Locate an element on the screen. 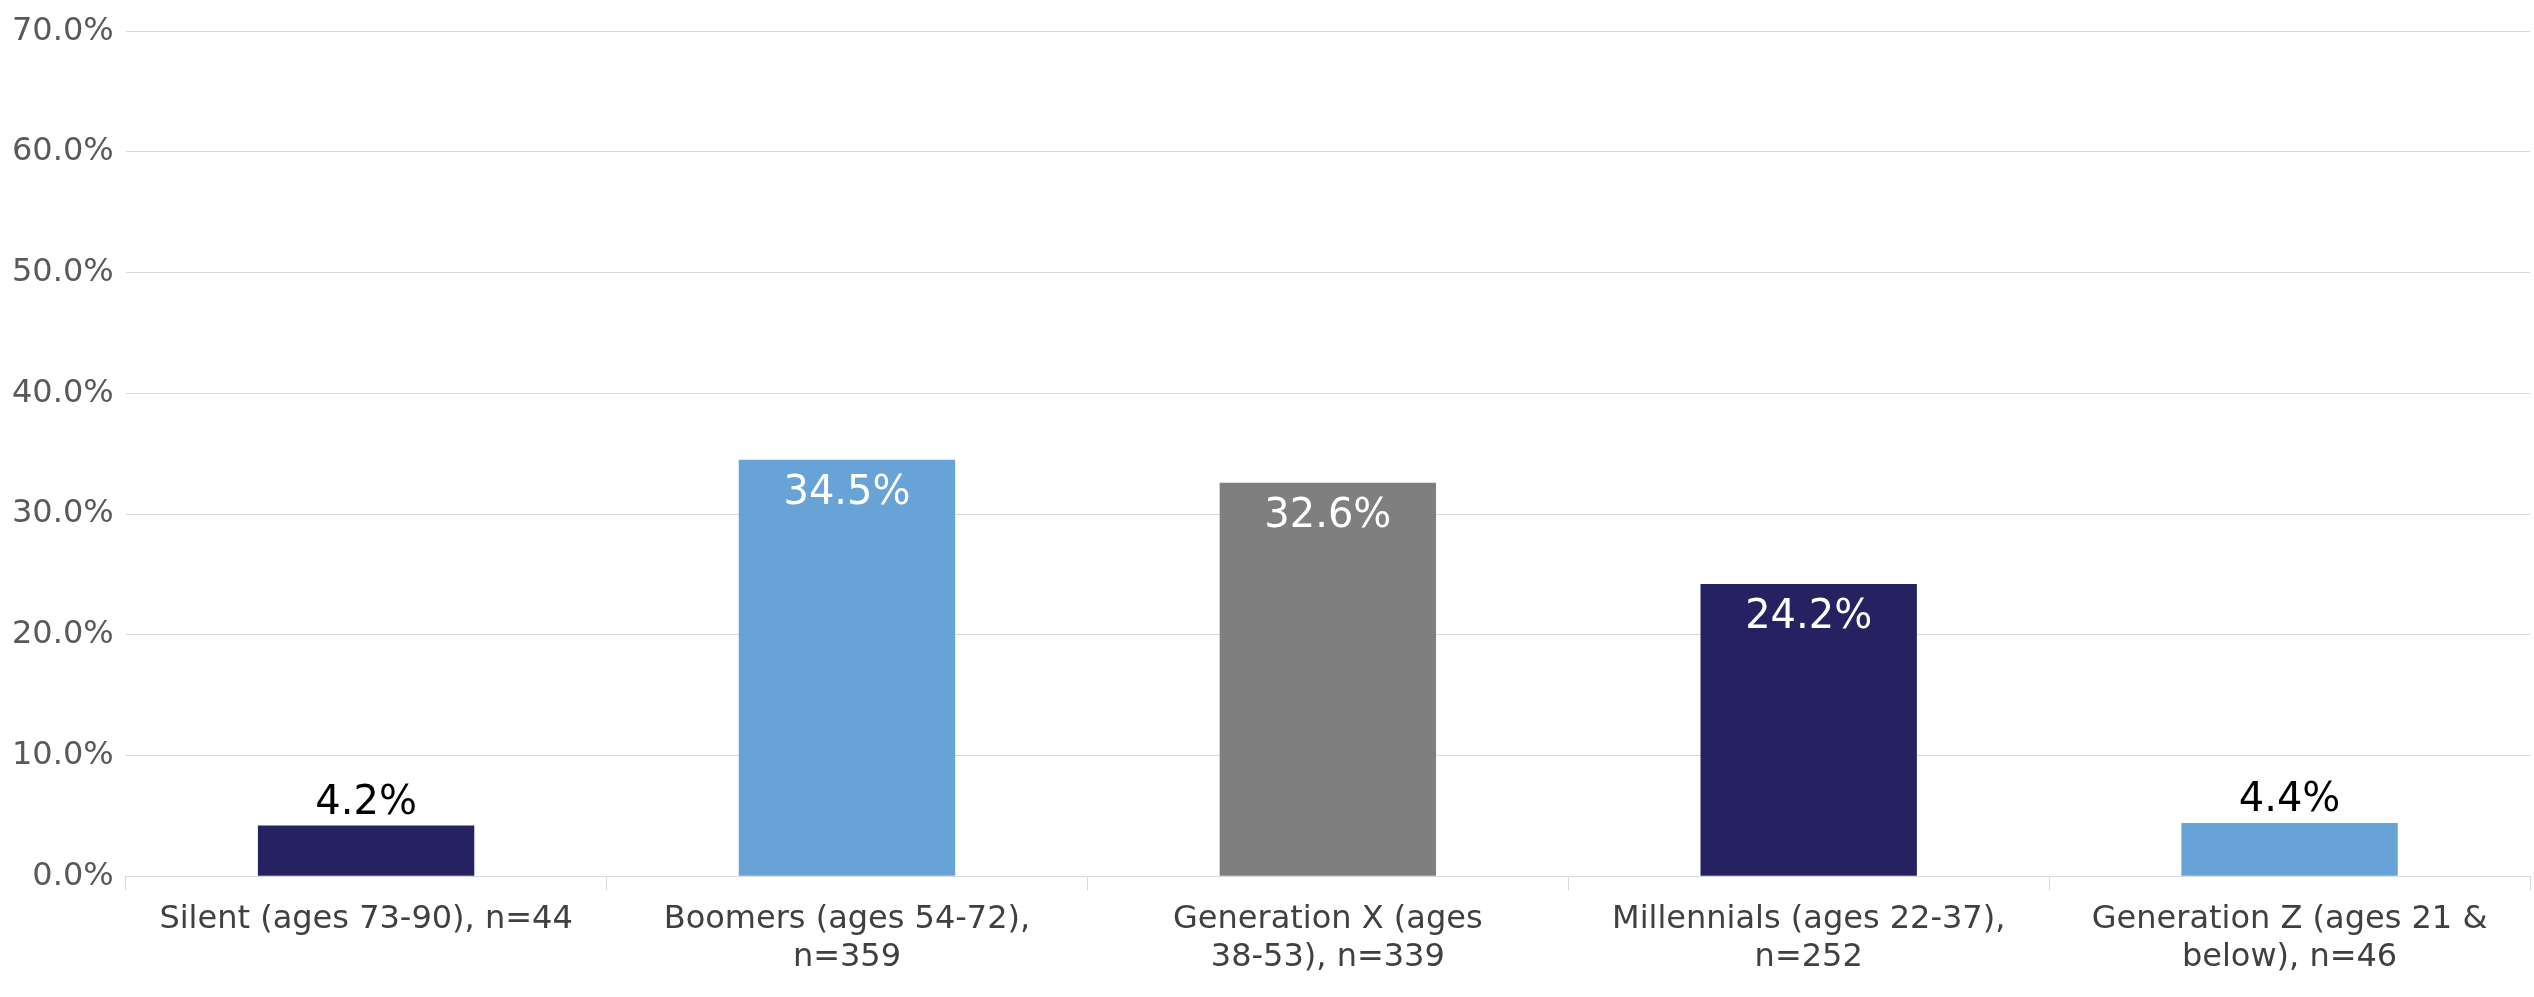  data-label: 32.6% is located at coordinates (1328, 513).